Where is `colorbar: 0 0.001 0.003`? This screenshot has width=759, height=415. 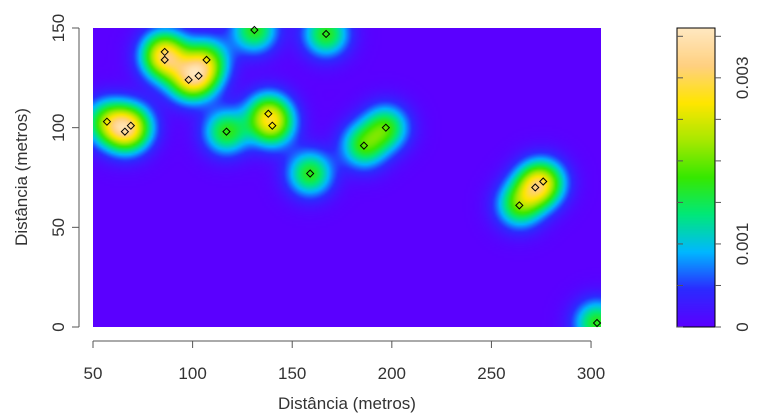 colorbar: 0 0.001 0.003 is located at coordinates (714, 179).